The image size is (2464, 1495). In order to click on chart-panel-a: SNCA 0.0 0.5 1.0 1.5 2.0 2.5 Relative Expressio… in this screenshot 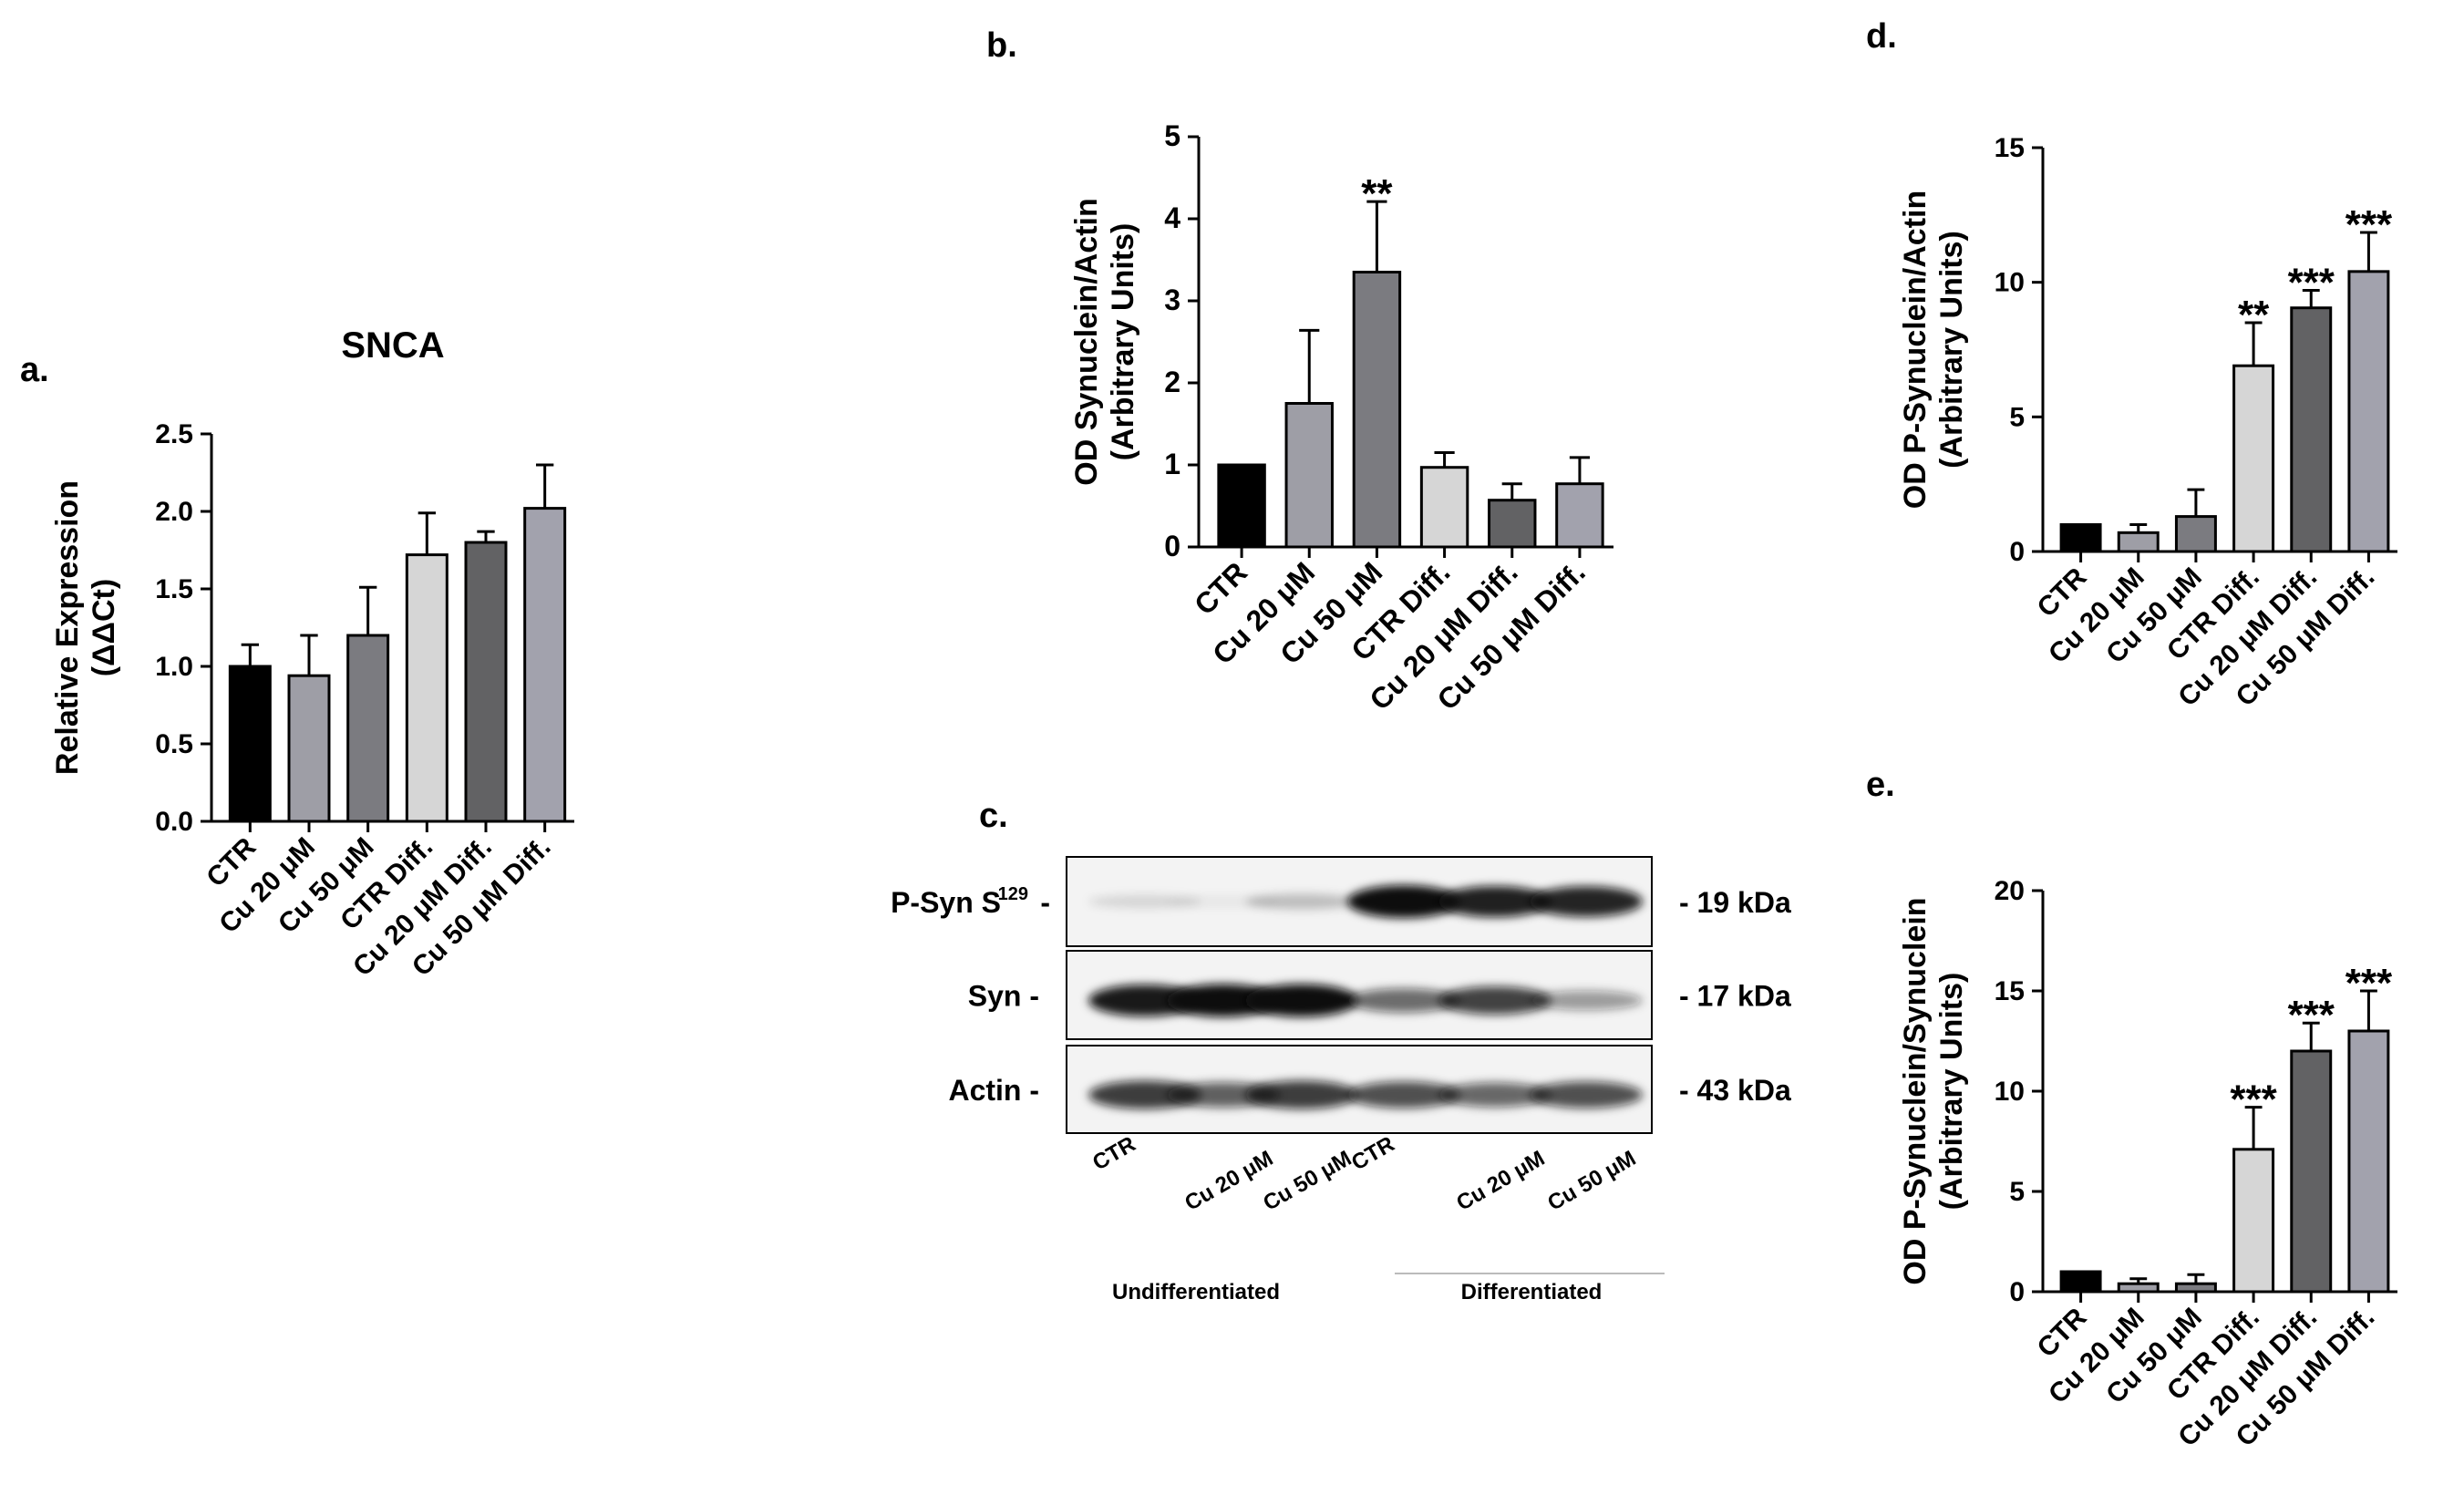, I will do `click(312, 653)`.